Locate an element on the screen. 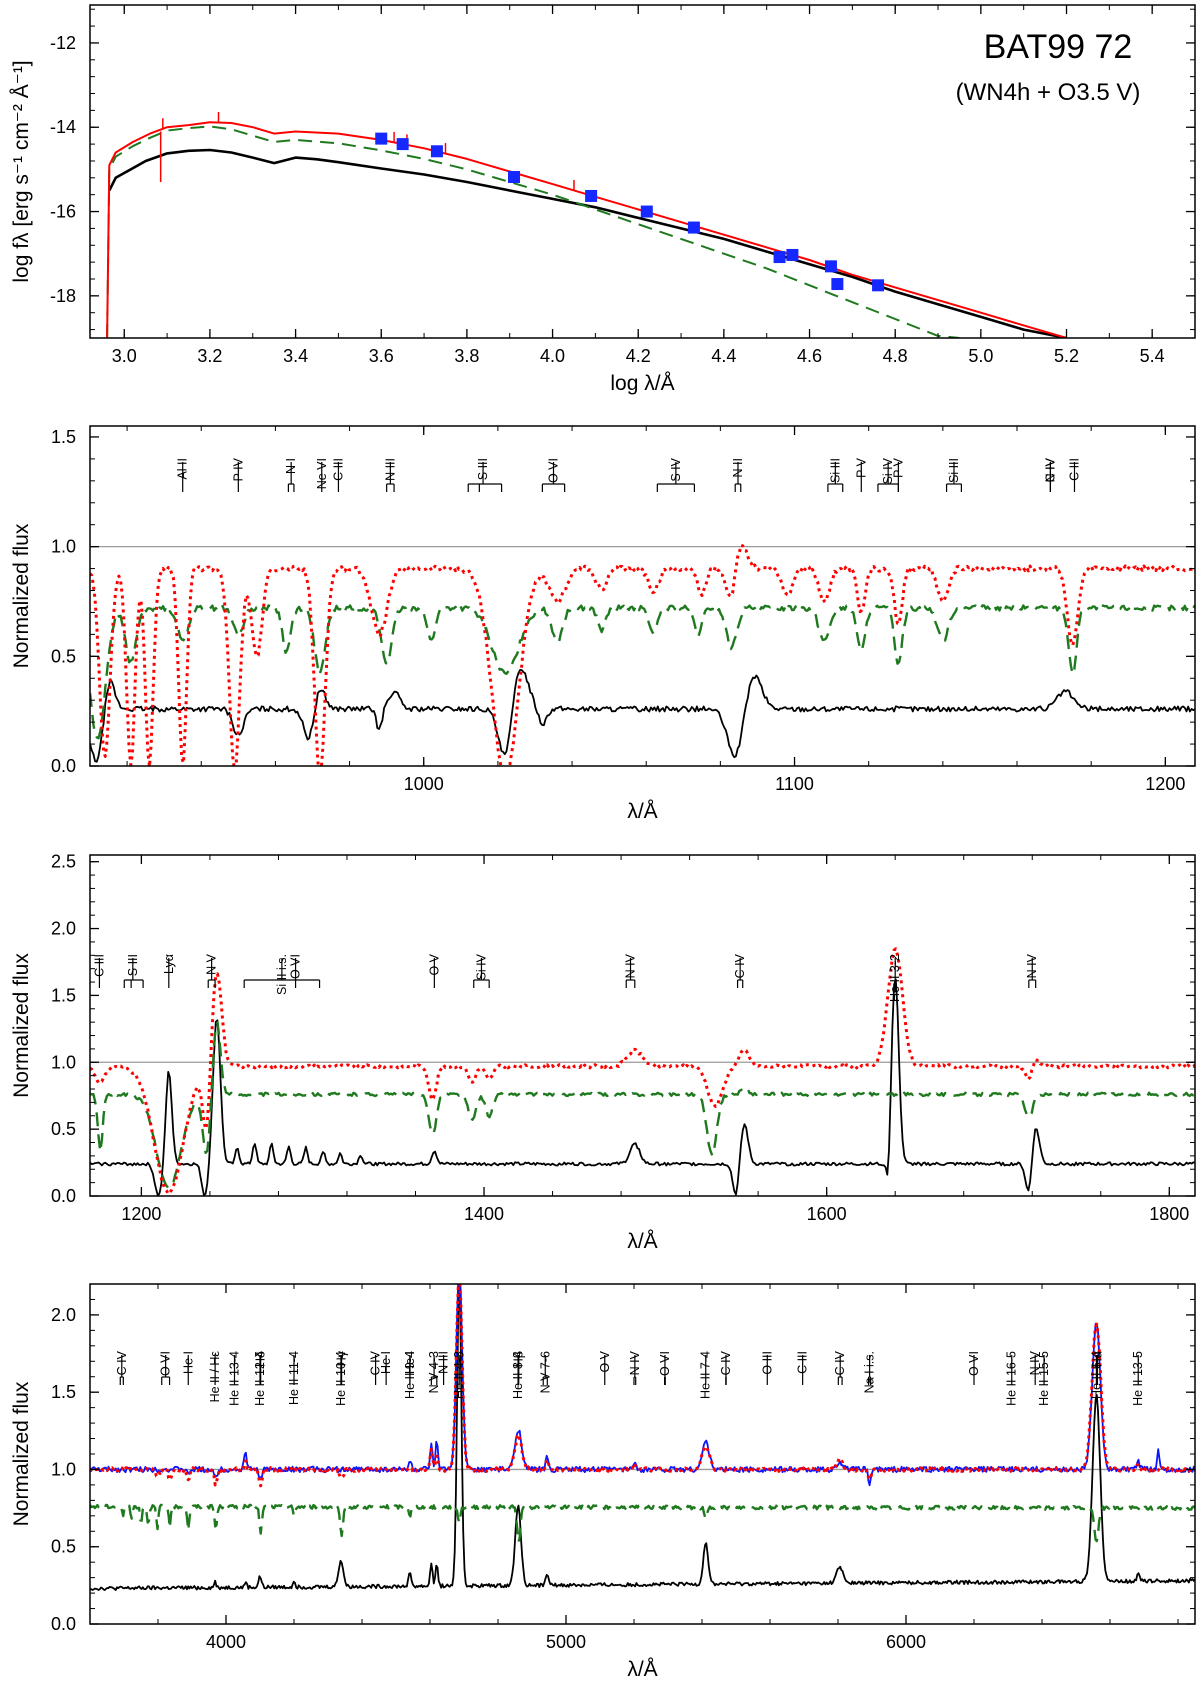  line-id-label: P V is located at coordinates (861, 467).